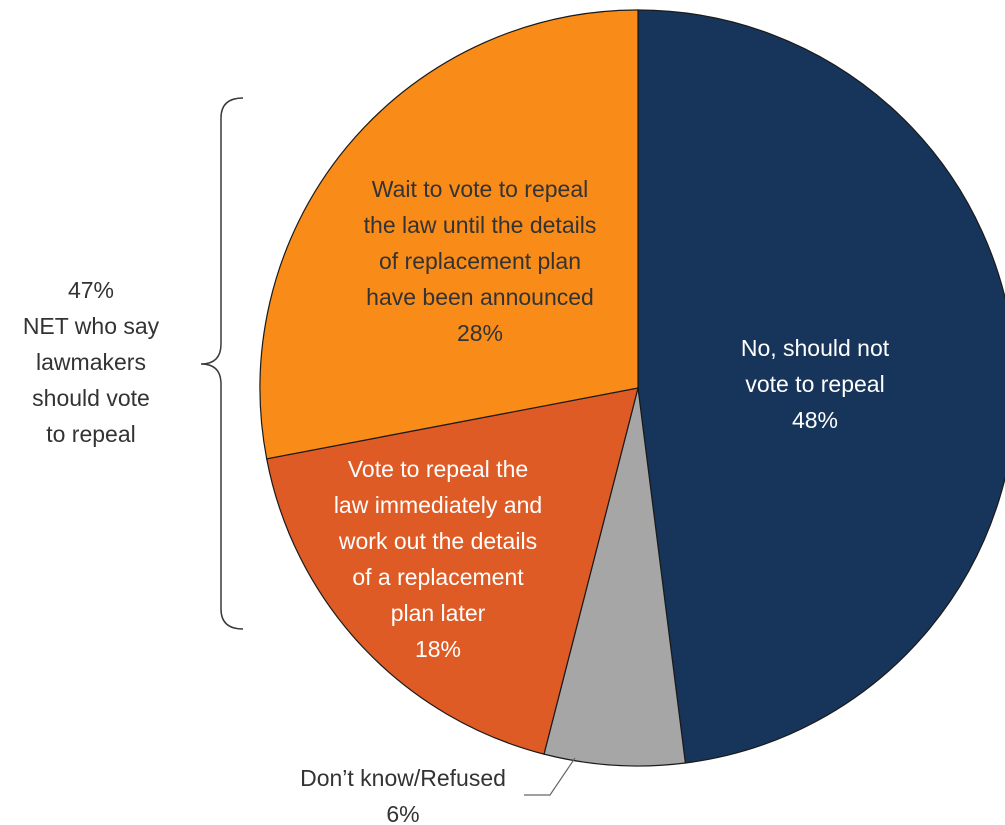 Image resolution: width=1005 pixels, height=825 pixels. What do you see at coordinates (480, 297) in the screenshot?
I see `slice-label-line: have been announced` at bounding box center [480, 297].